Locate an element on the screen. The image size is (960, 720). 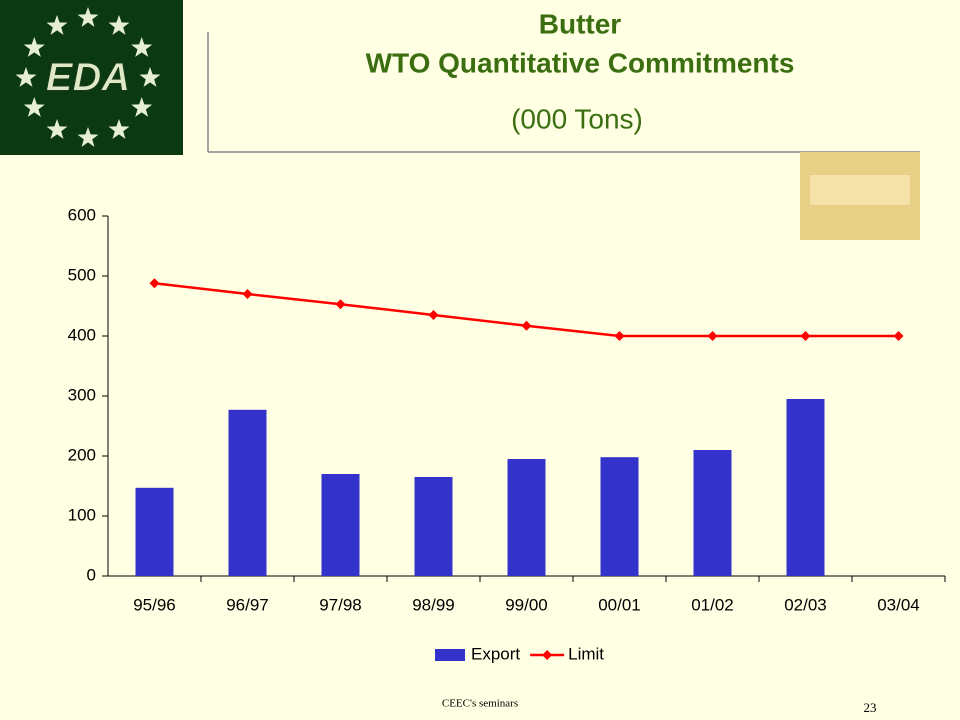
x-tick-label: 96/97 is located at coordinates (247, 604).